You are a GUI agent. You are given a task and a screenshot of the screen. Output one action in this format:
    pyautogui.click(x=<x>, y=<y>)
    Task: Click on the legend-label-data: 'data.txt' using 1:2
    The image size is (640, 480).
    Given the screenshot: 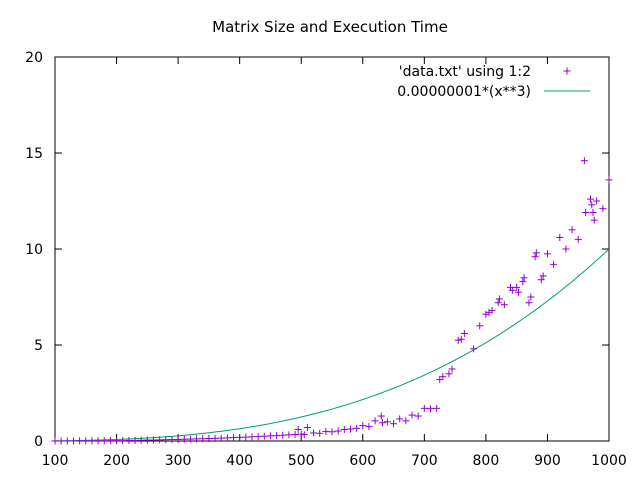 What is the action you would take?
    pyautogui.click(x=465, y=72)
    